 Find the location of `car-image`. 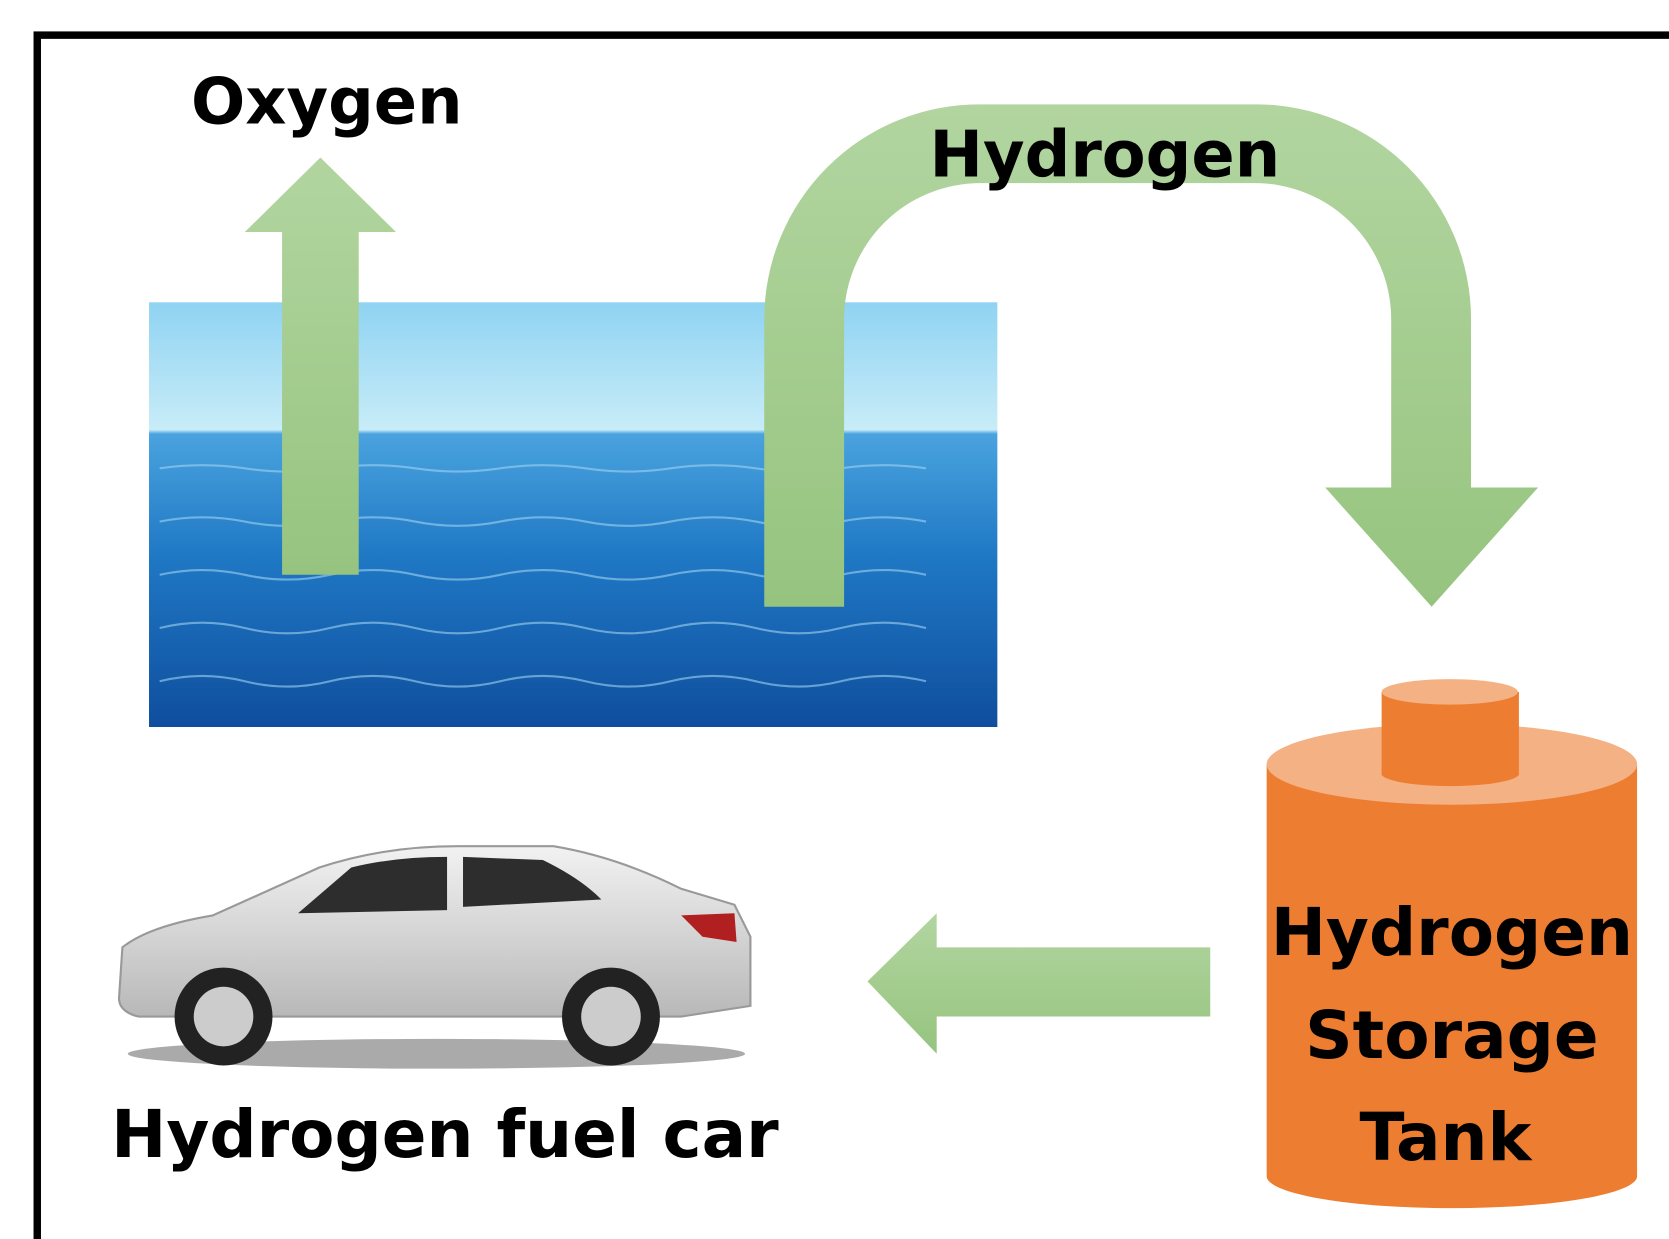

car-image is located at coordinates (434, 957).